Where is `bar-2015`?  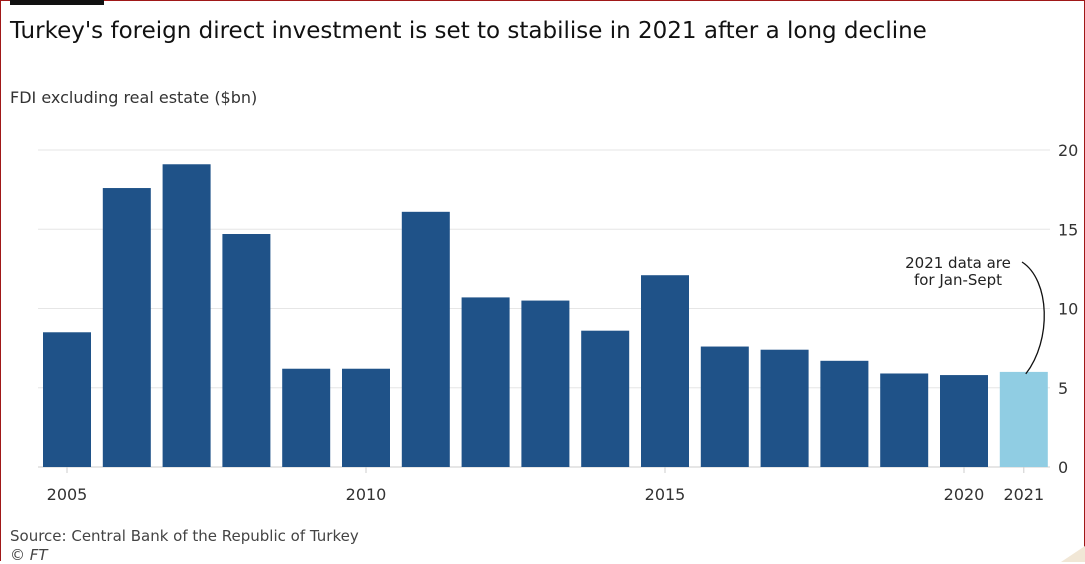
bar-2015 is located at coordinates (665, 371).